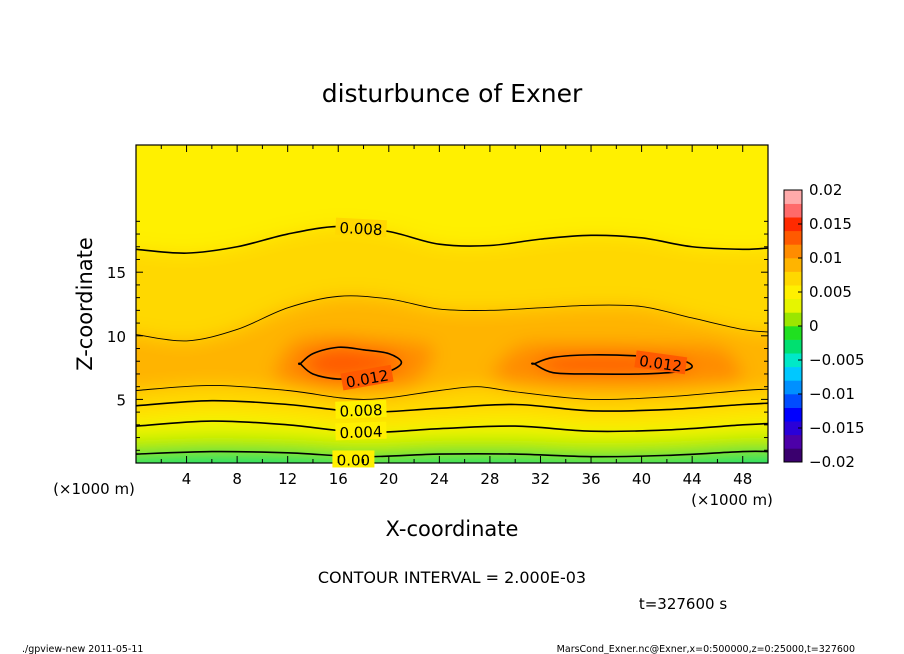 Image resolution: width=904 pixels, height=654 pixels. I want to click on y-axis-label: Z-coordinate, so click(85, 304).